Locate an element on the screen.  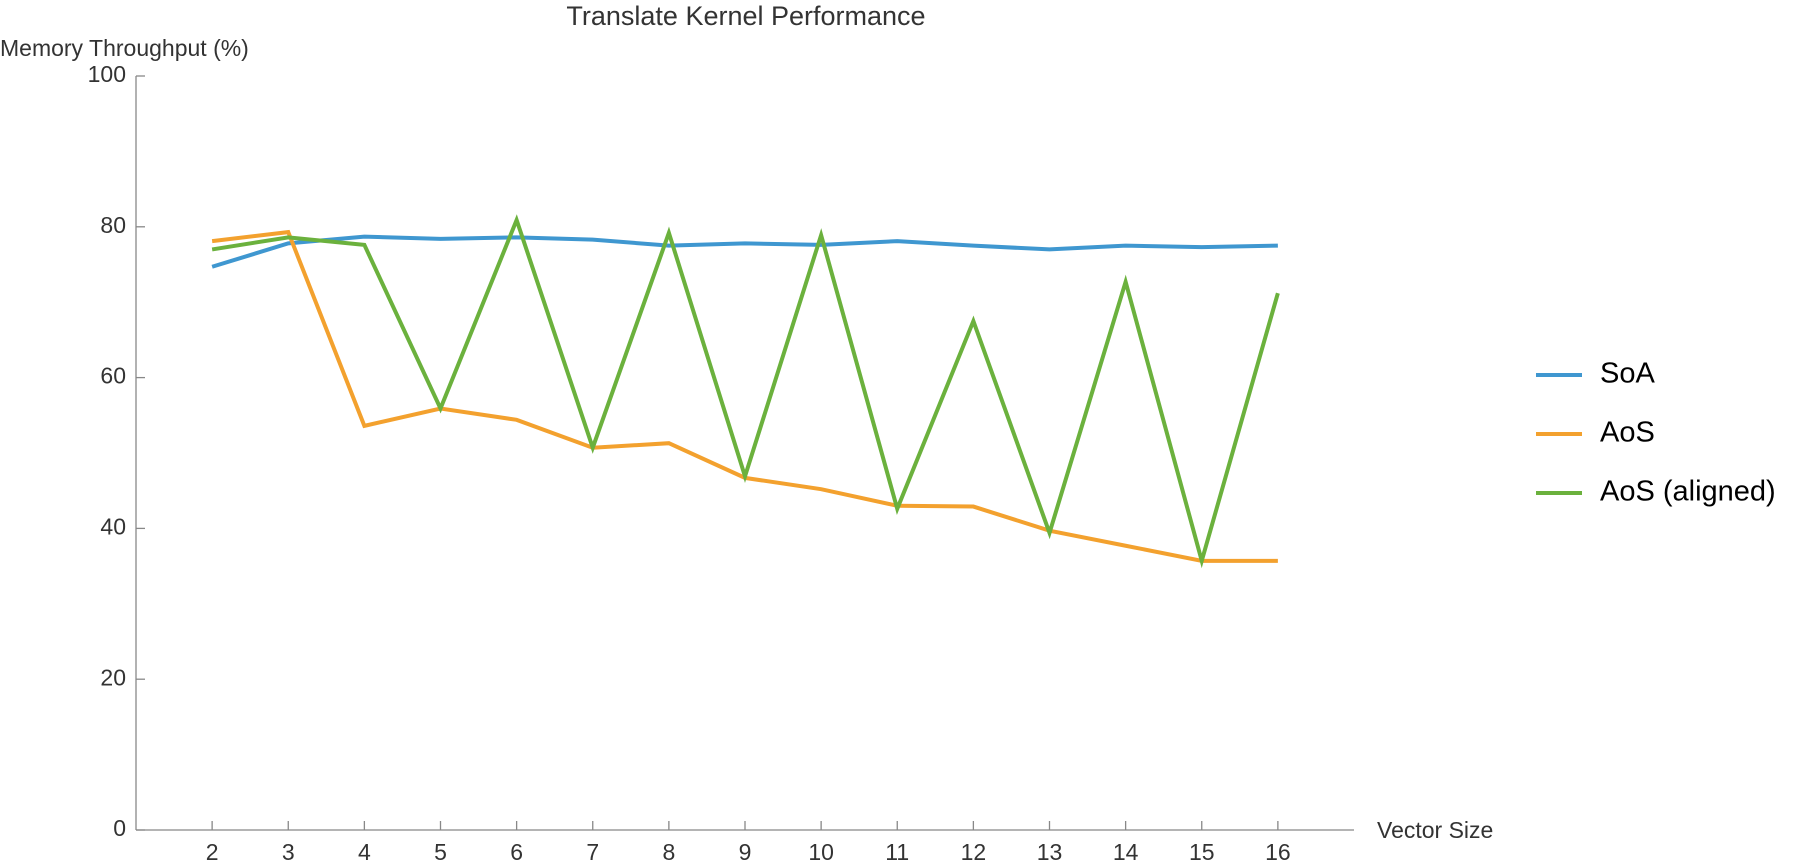
x-tick-label: 15 is located at coordinates (1202, 852).